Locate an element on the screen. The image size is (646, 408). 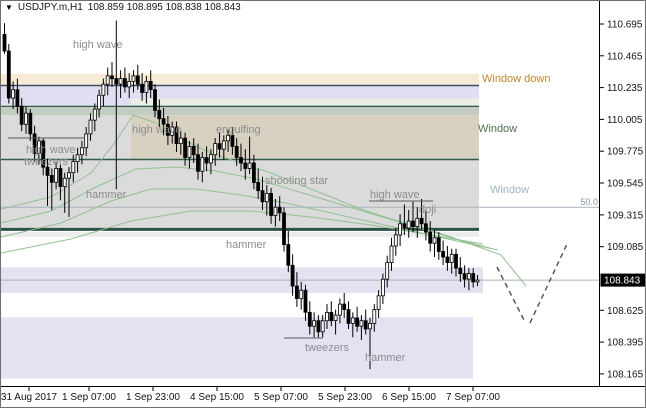
gray-understrip is located at coordinates (240, 234).